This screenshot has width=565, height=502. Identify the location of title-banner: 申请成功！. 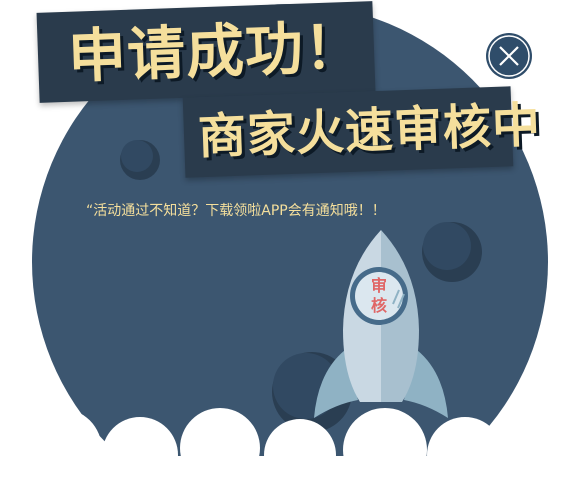
(206, 52).